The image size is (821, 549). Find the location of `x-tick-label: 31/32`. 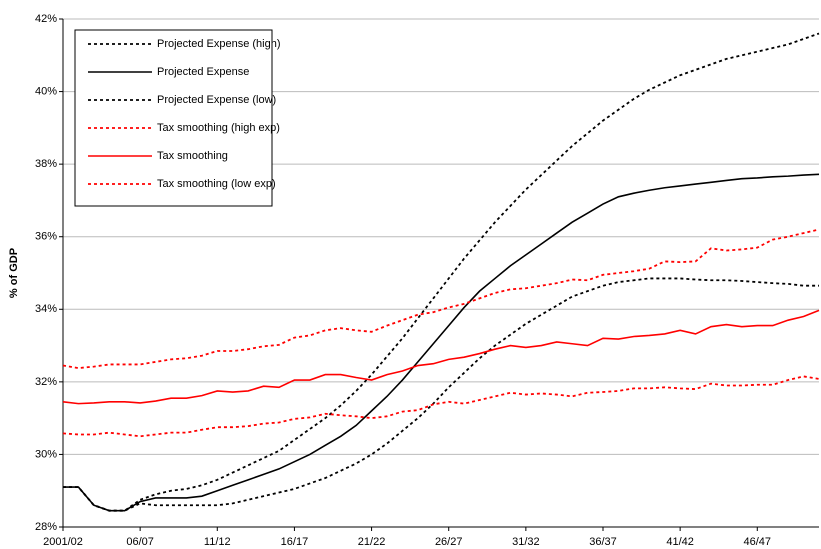

x-tick-label: 31/32 is located at coordinates (526, 542).